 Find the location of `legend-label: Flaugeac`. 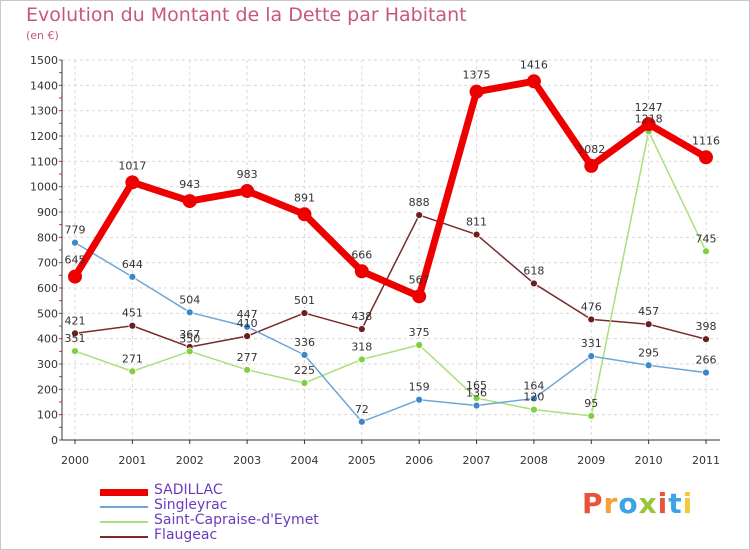

legend-label: Flaugeac is located at coordinates (186, 535).